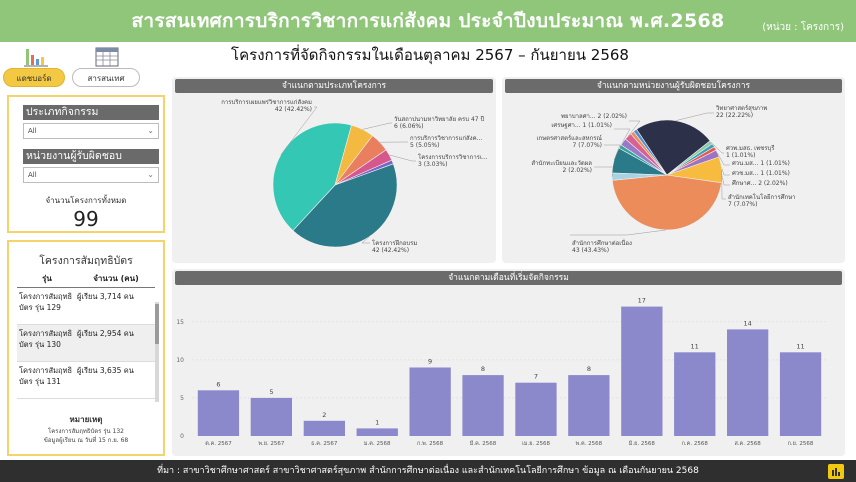 The width and height of the screenshot is (856, 482). What do you see at coordinates (47, 278) in the screenshot?
I see `col-round-header: รุ่น` at bounding box center [47, 278].